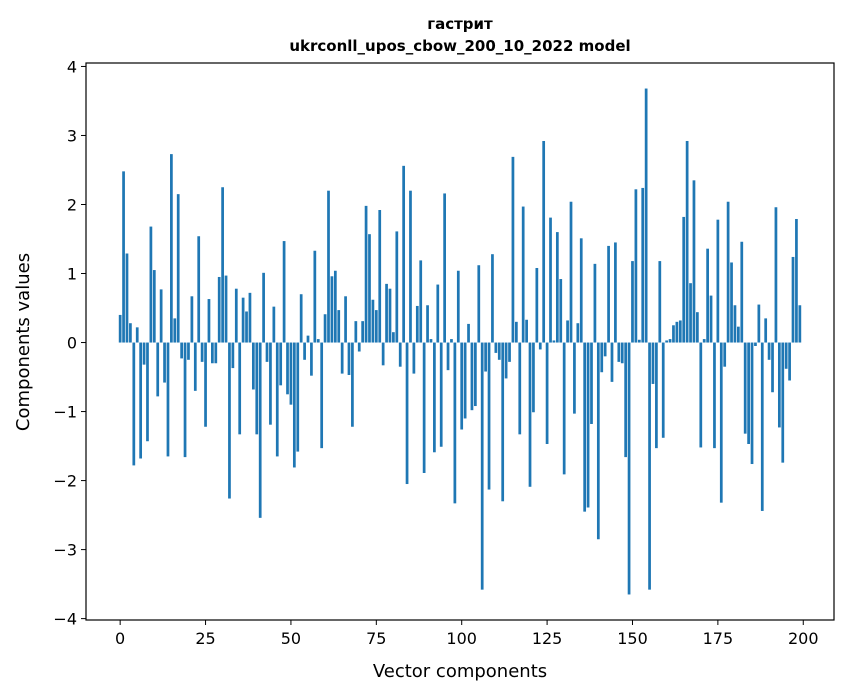 The image size is (847, 696). I want to click on x-axis-label: Vector components, so click(460, 671).